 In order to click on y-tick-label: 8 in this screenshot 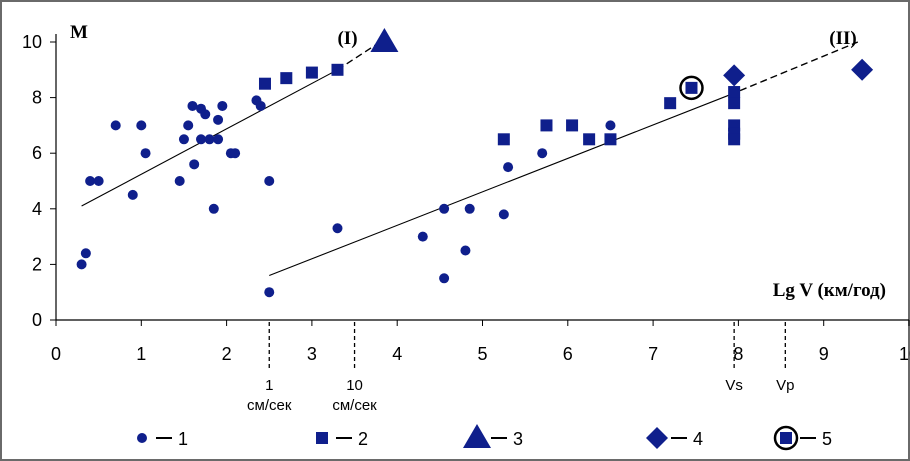, I will do `click(37, 98)`.